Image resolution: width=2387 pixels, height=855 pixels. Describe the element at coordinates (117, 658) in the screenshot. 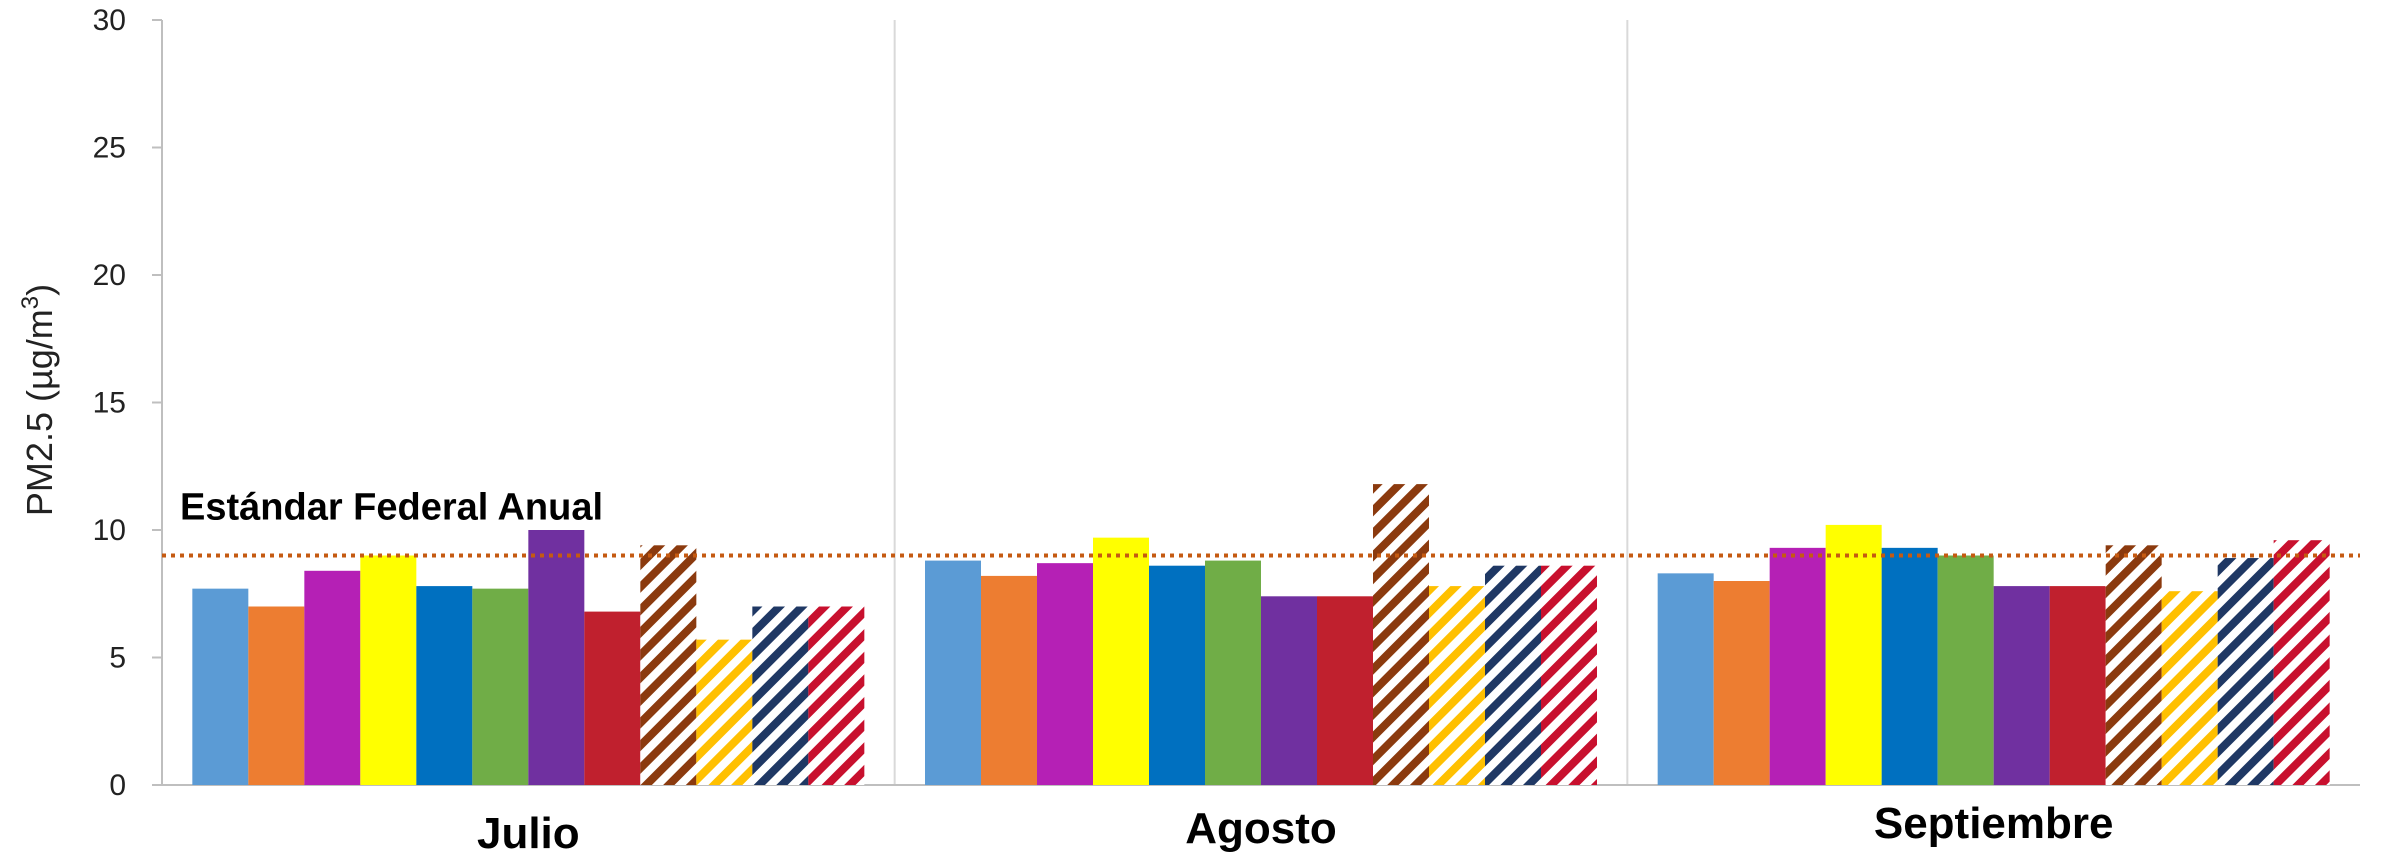

I see `y-tick-label: 5` at that location.